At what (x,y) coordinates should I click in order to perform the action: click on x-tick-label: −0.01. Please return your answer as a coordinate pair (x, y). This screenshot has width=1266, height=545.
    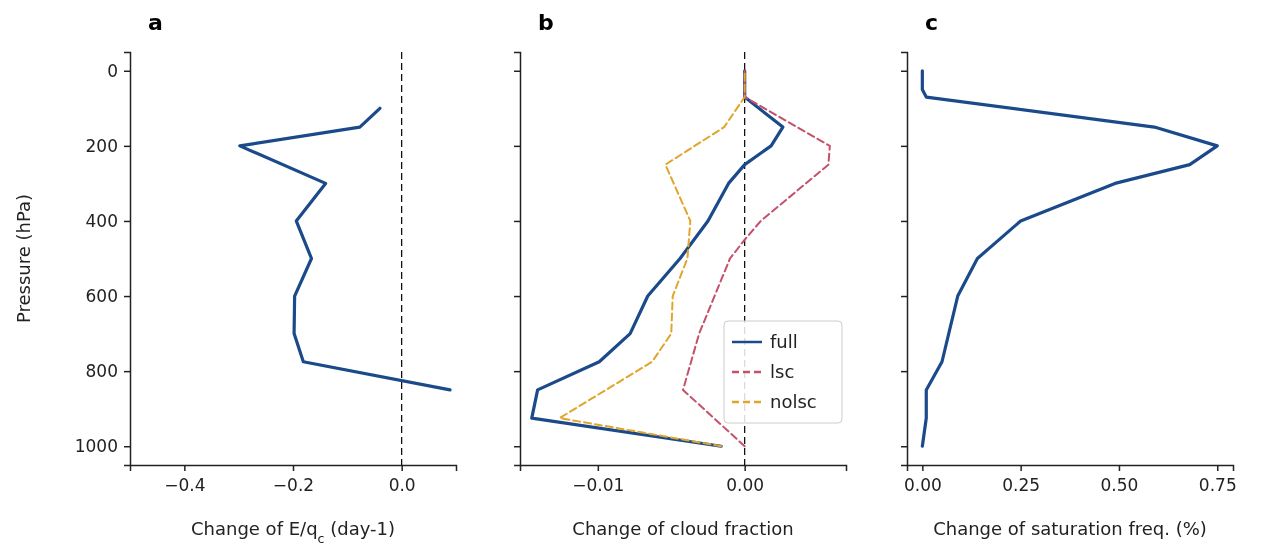
    Looking at the image, I should click on (598, 485).